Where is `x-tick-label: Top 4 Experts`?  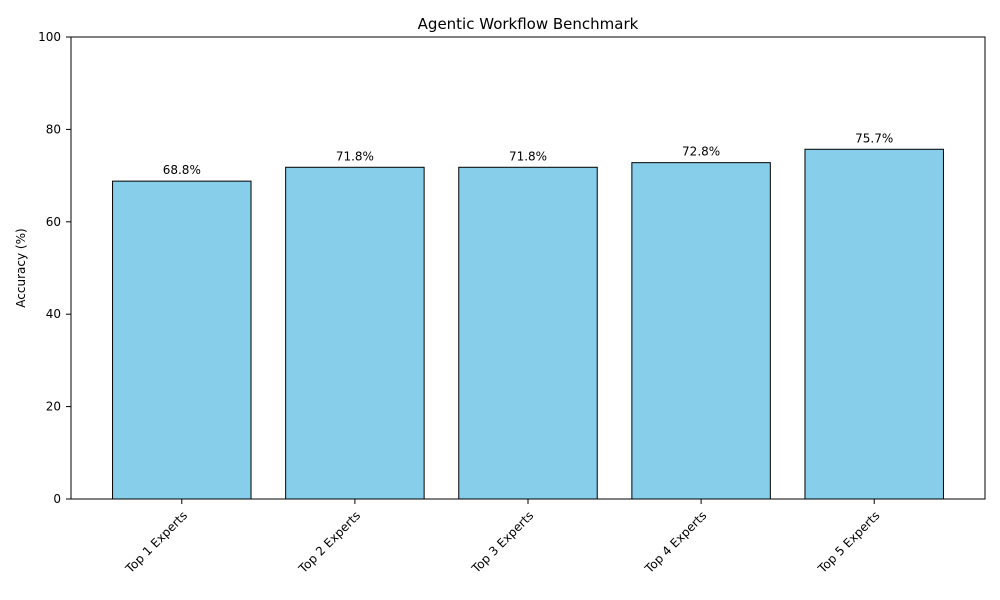
x-tick-label: Top 4 Experts is located at coordinates (676, 542).